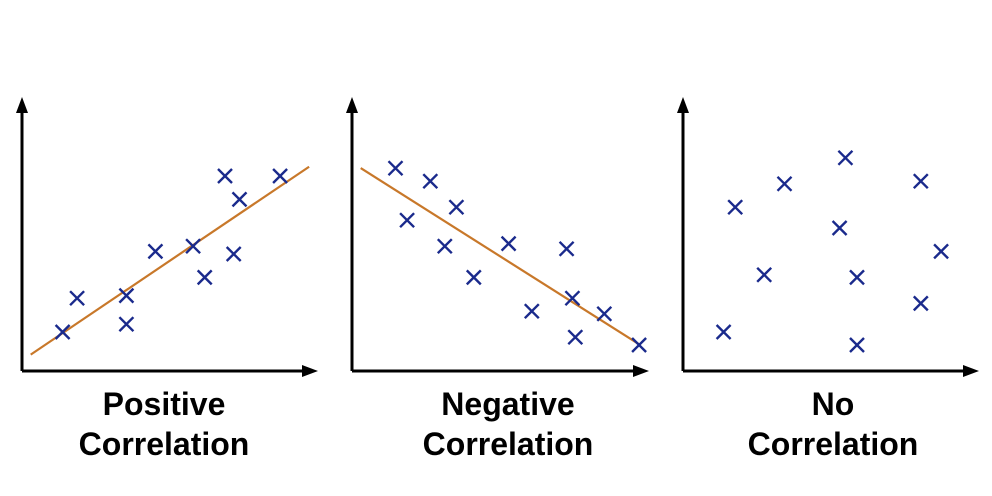  I want to click on caption-line-1: Negative, so click(508, 404).